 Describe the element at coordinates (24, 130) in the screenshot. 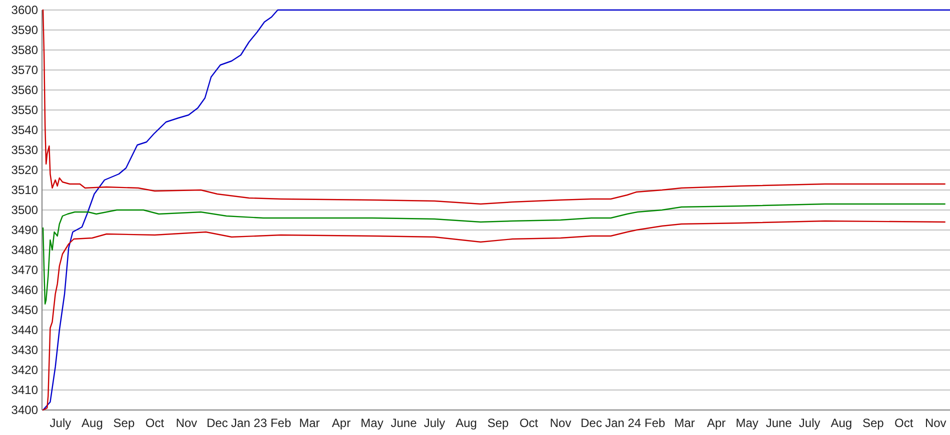

I see `y-tick-label: 3540` at that location.